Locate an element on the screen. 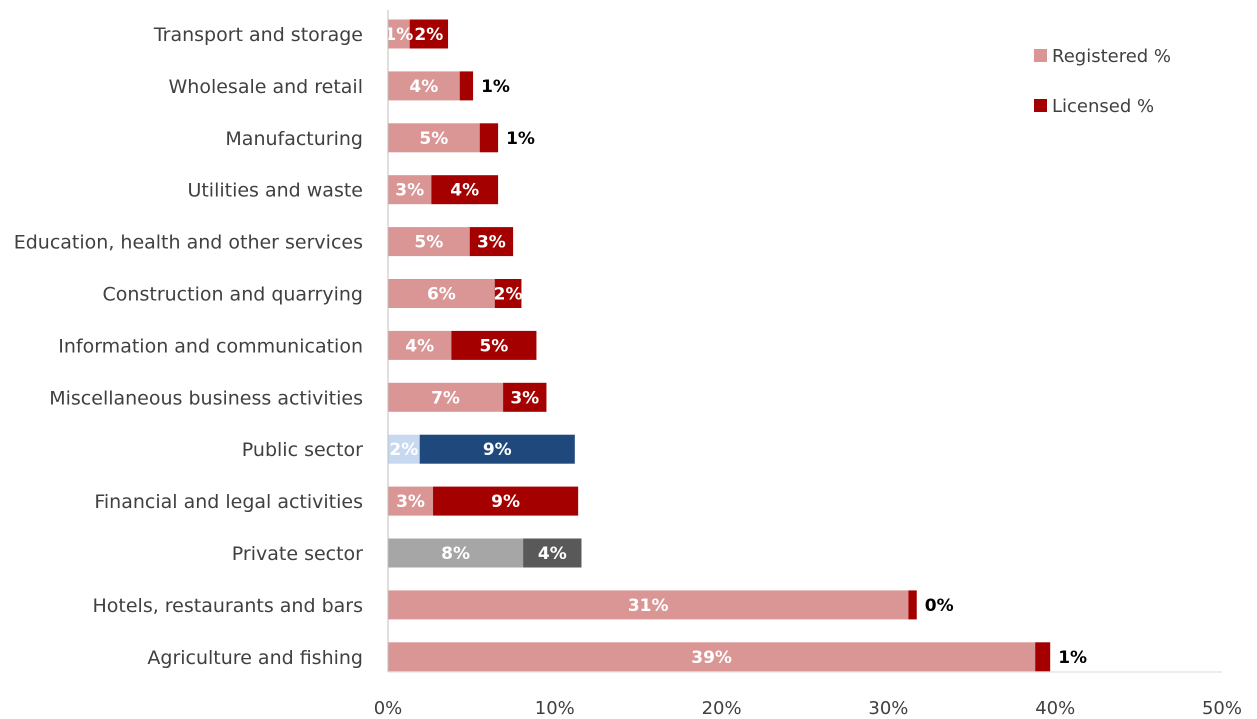 This screenshot has width=1257, height=719. bar-registered-hotels-restaurants-and-bars is located at coordinates (648, 605).